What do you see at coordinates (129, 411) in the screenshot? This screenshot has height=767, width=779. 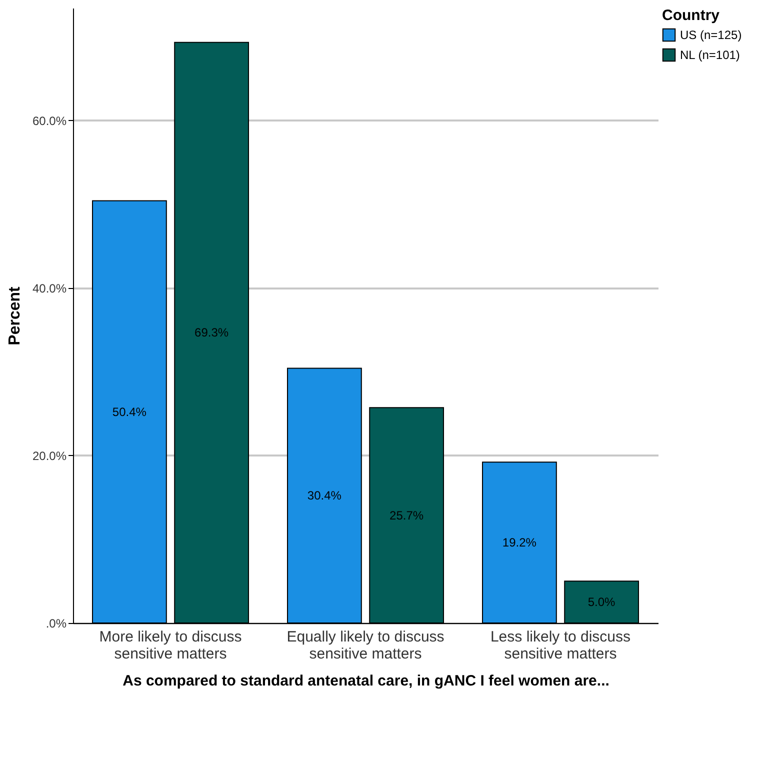 I see `data-label: 50.4%` at bounding box center [129, 411].